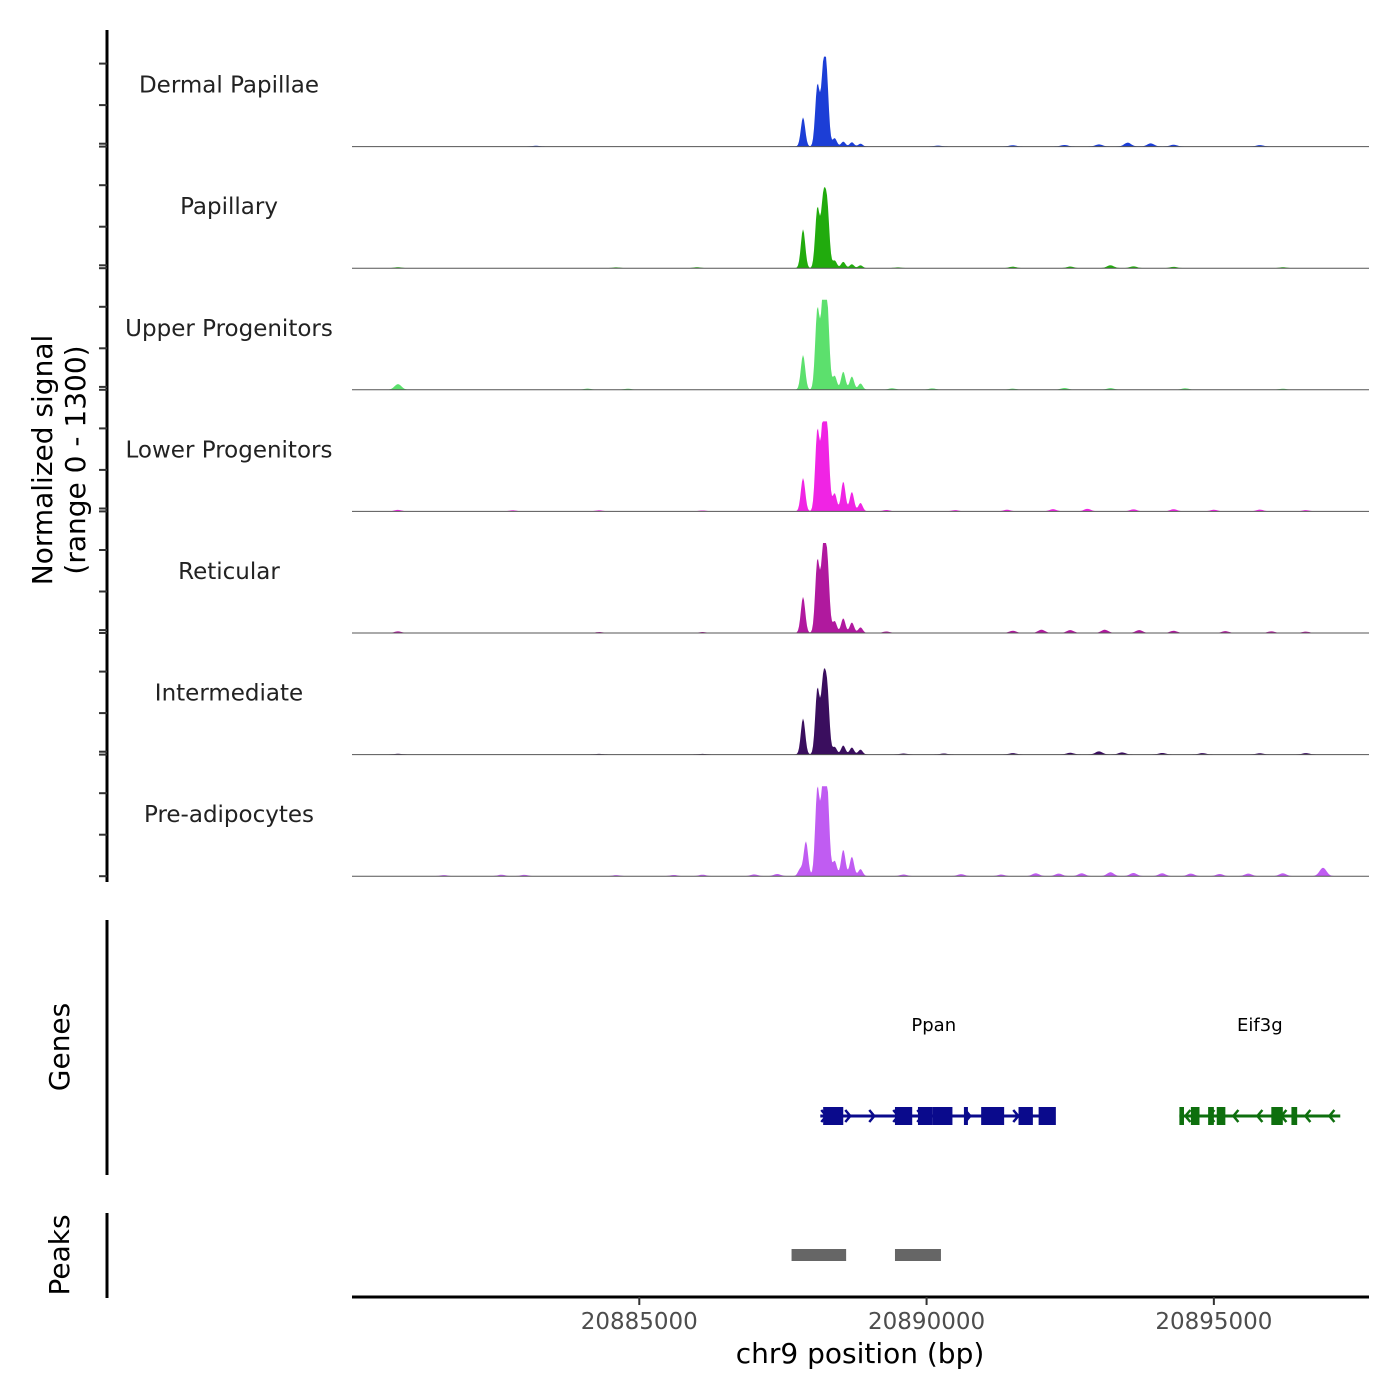 The image size is (1400, 1400). What do you see at coordinates (229, 329) in the screenshot?
I see `track-label: Upper Progenitors` at bounding box center [229, 329].